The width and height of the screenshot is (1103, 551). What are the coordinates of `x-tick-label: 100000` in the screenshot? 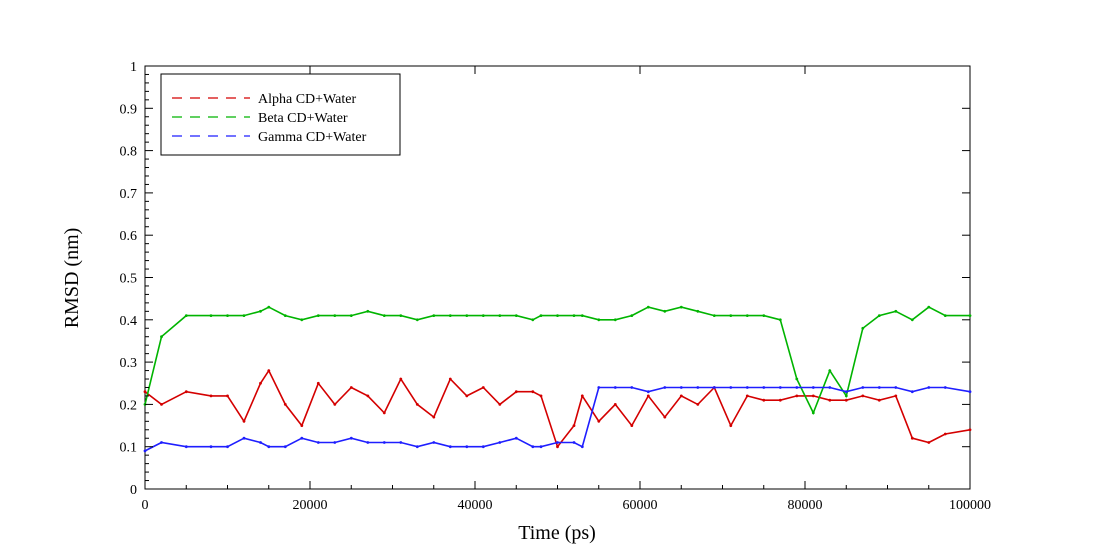 It's located at (970, 505).